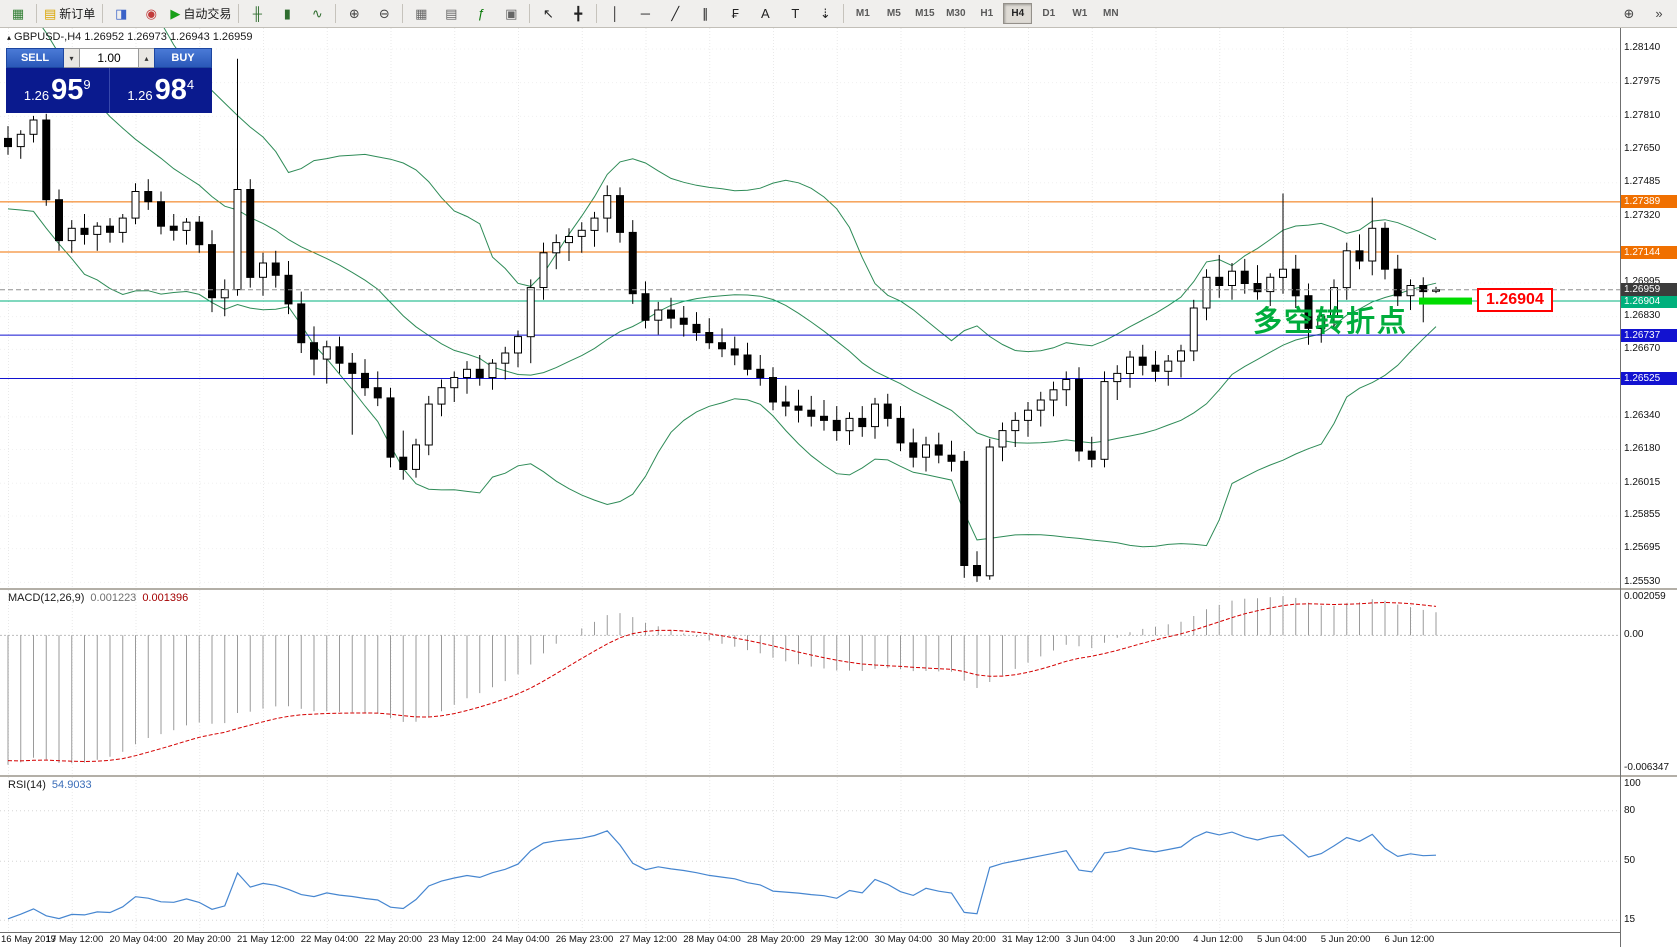 This screenshot has height=947, width=1677. I want to click on timeframe-W1: W1, so click(1080, 13).